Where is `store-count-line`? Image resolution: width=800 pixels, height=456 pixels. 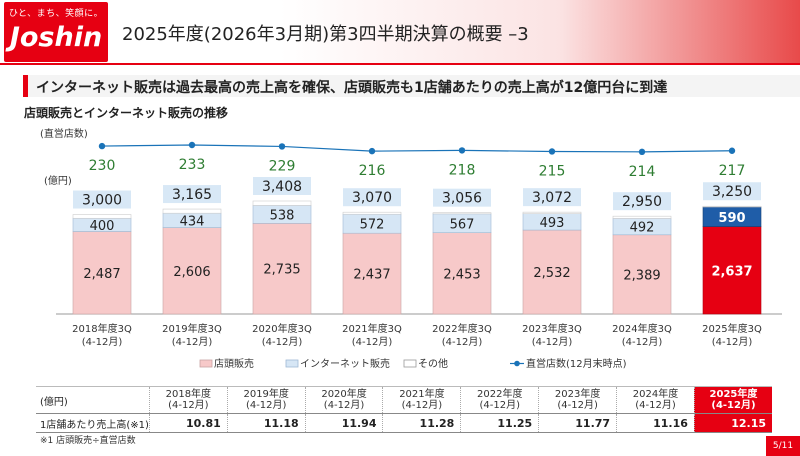 store-count-line is located at coordinates (417, 148).